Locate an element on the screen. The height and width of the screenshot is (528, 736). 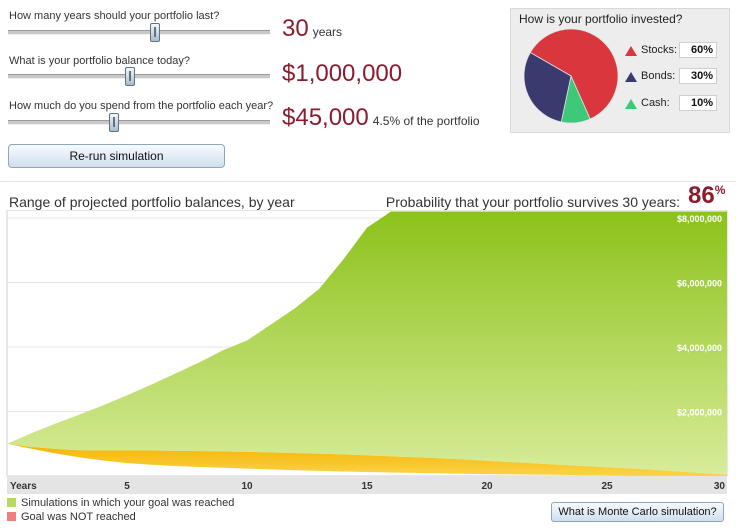
allocation-title: How is your portfolio invested? is located at coordinates (601, 19).